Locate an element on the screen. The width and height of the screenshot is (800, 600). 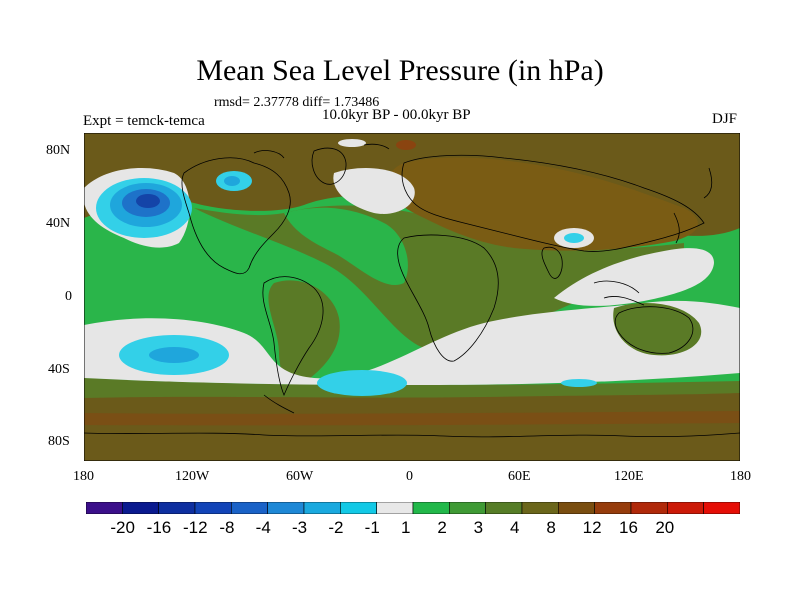
x-tick-180w: 180 is located at coordinates (83, 476).